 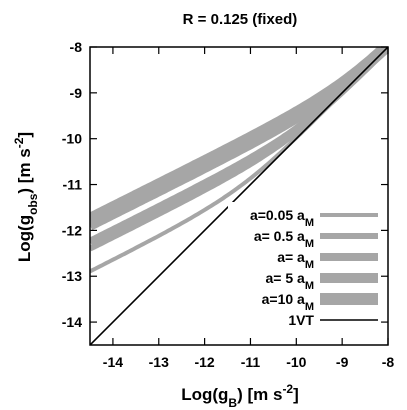 I want to click on chart-title: R = 0.125 (fixed), so click(x=240, y=19).